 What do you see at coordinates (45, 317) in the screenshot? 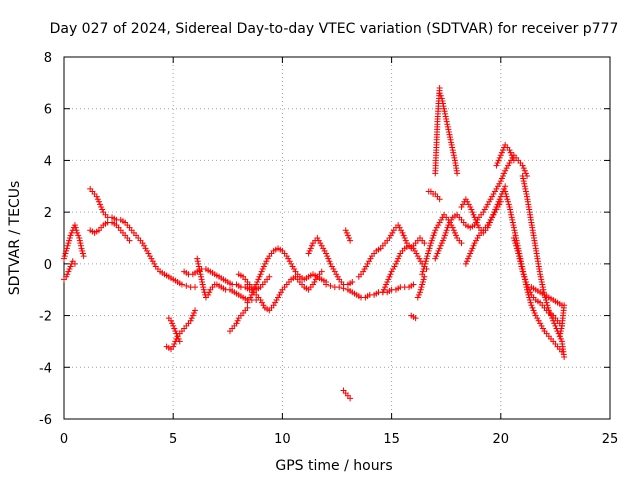
I see `y-tick-label: -2` at bounding box center [45, 317].